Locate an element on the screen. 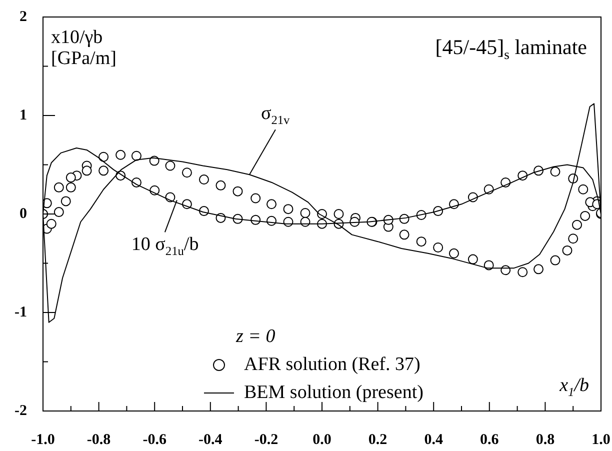 The width and height of the screenshot is (612, 451). y-tick-label: 0 is located at coordinates (23, 214).